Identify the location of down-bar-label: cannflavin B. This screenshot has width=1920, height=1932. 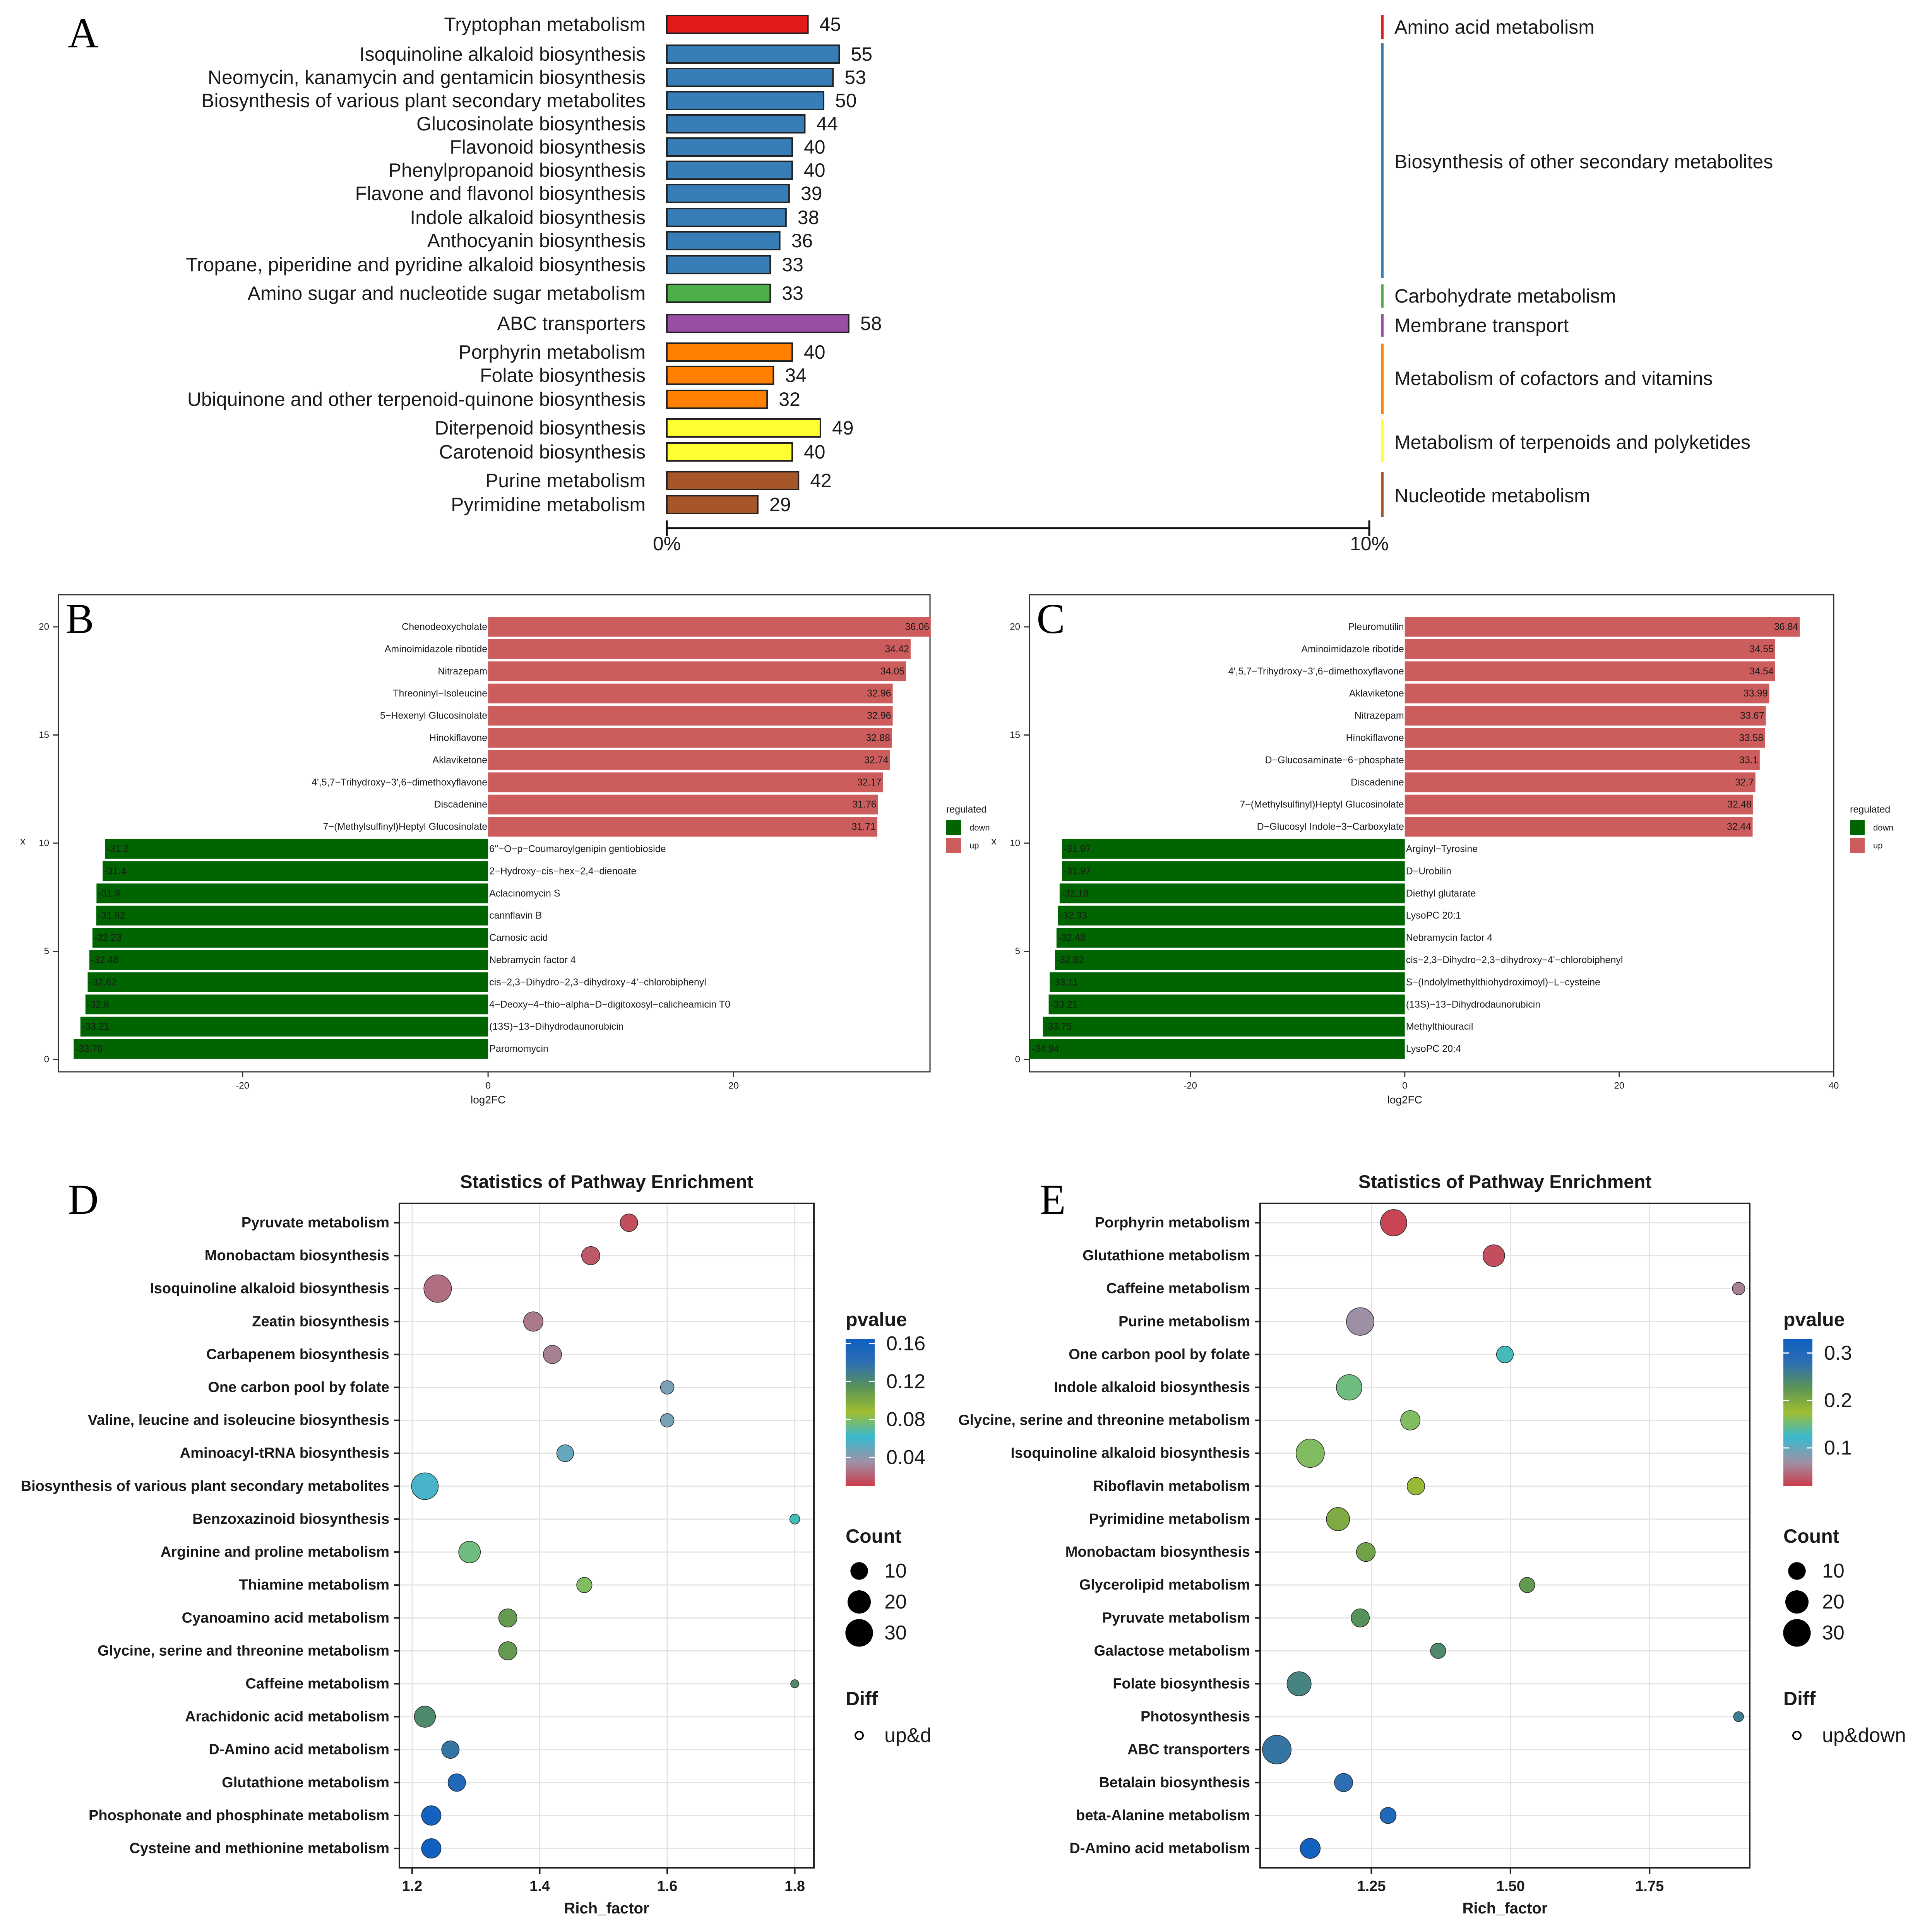
(516, 915).